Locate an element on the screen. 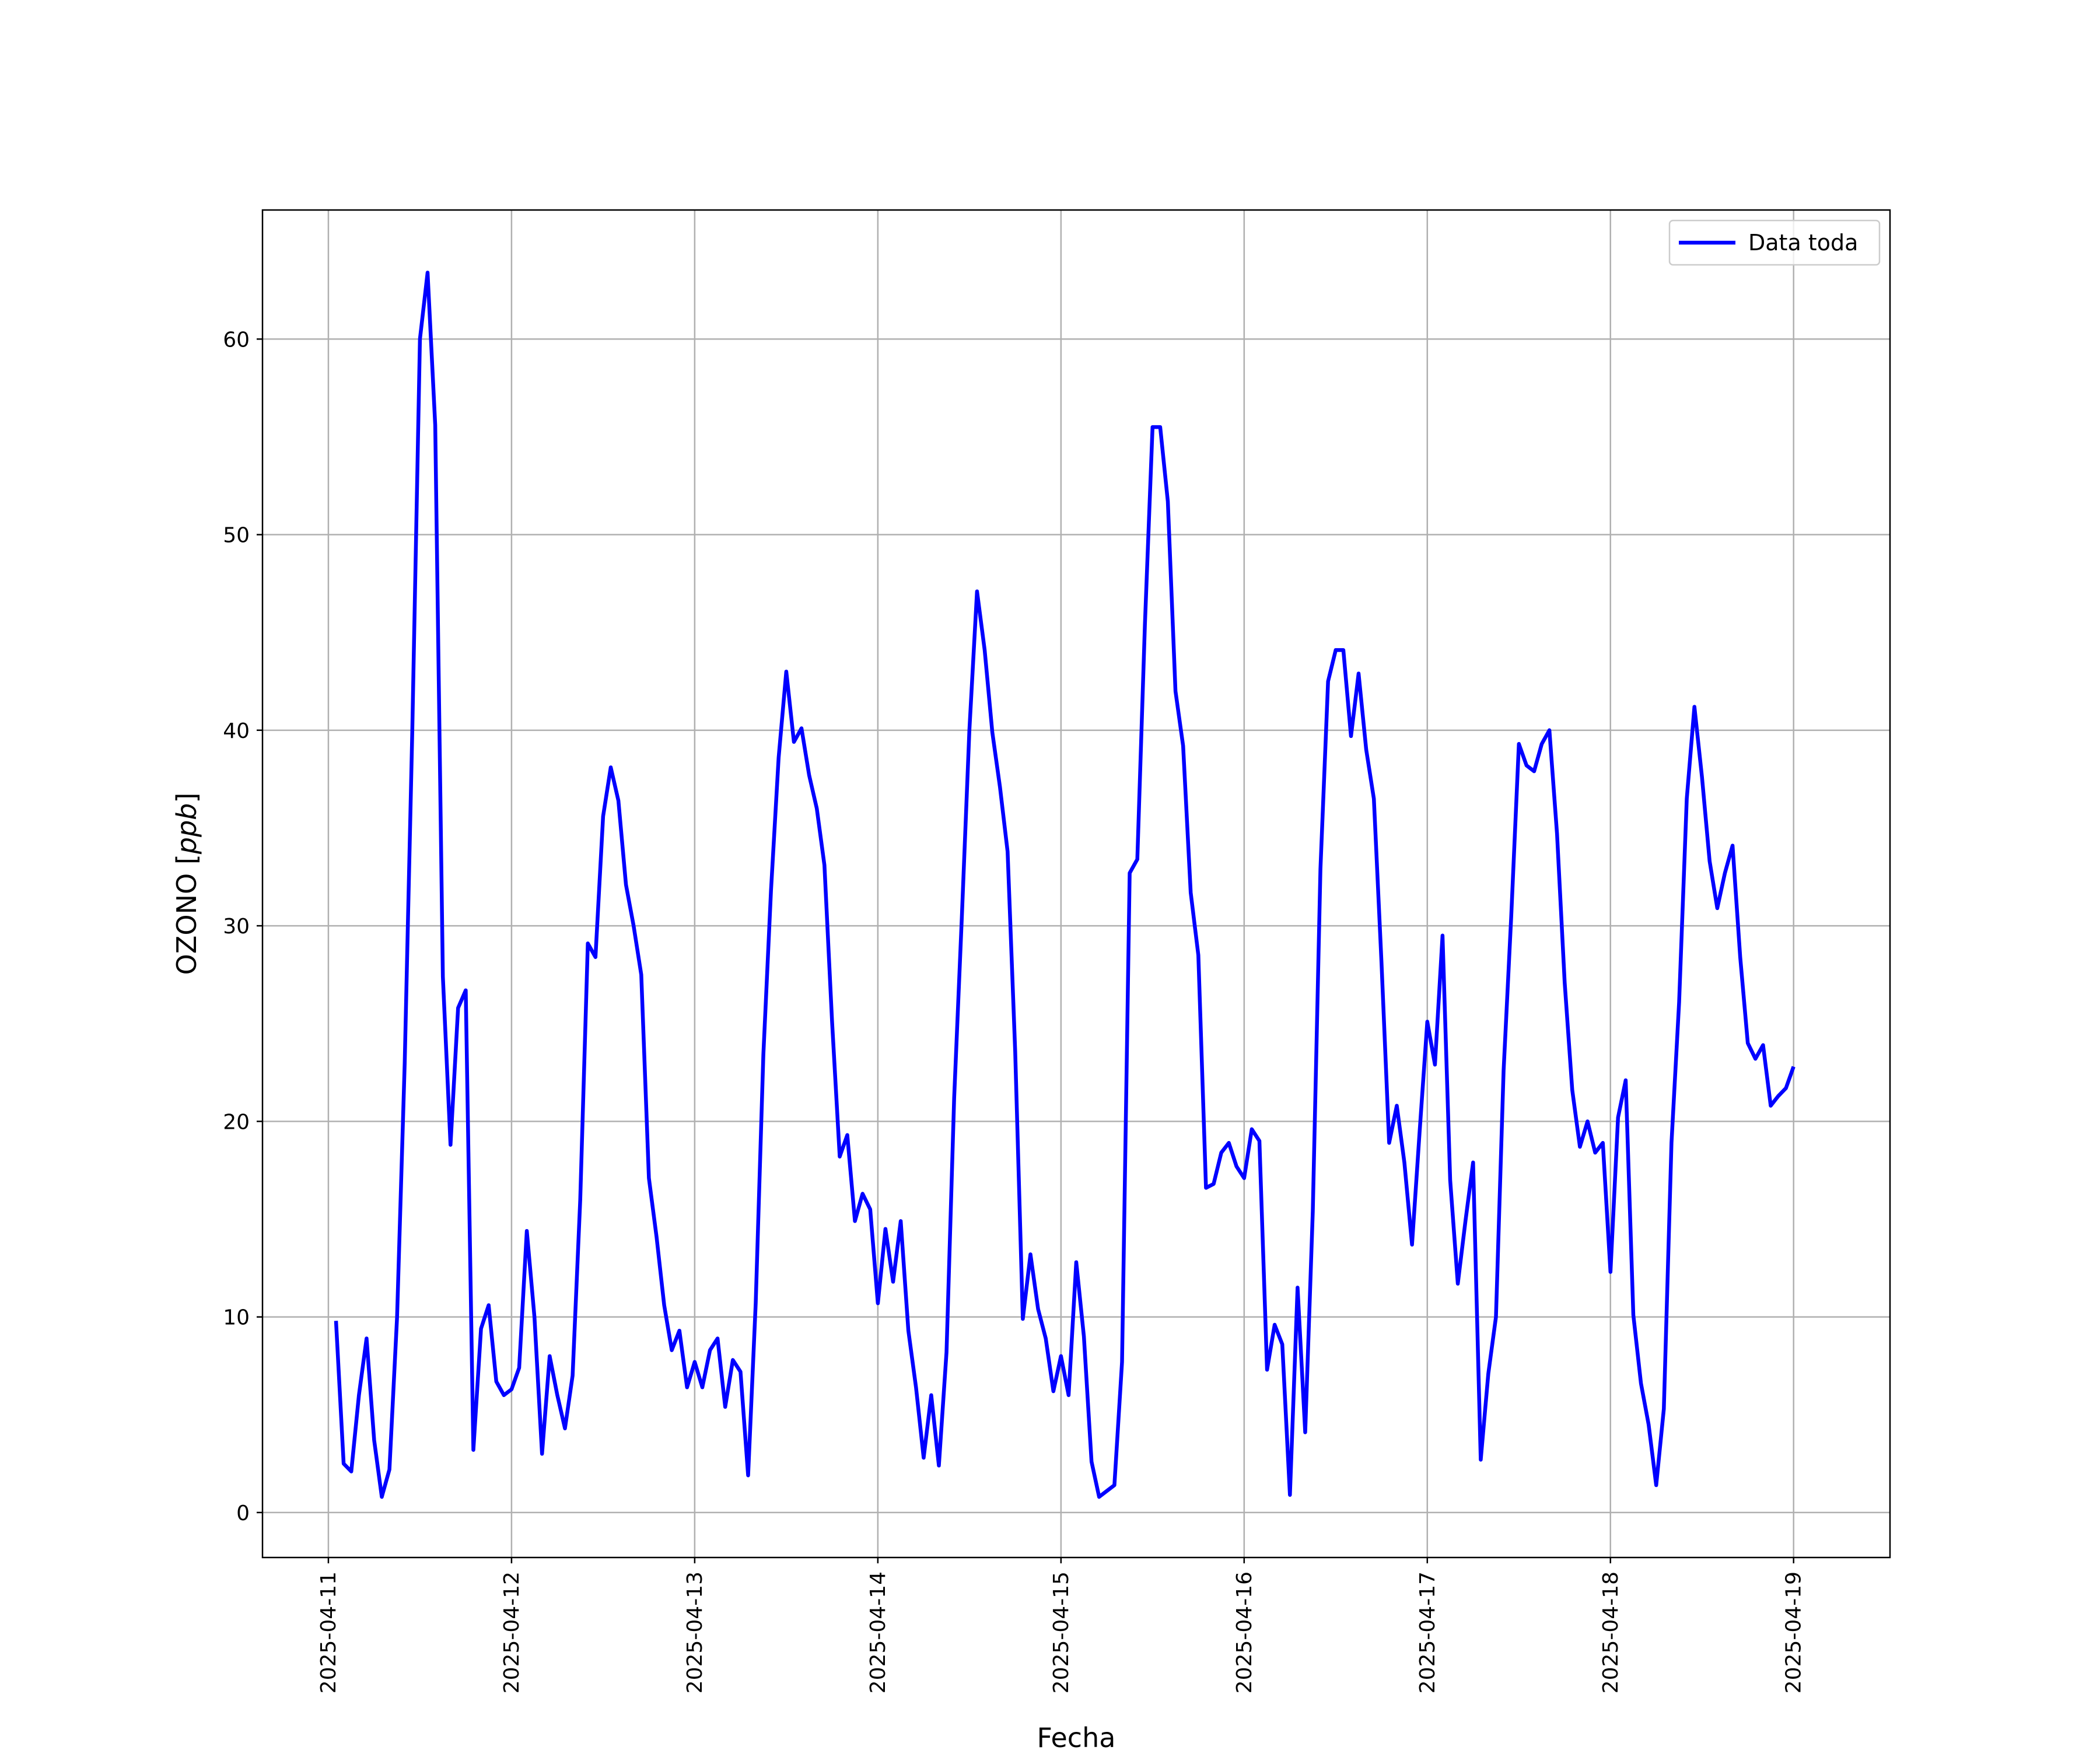  x-tick-label: 2025-04-11 is located at coordinates (329, 1632).